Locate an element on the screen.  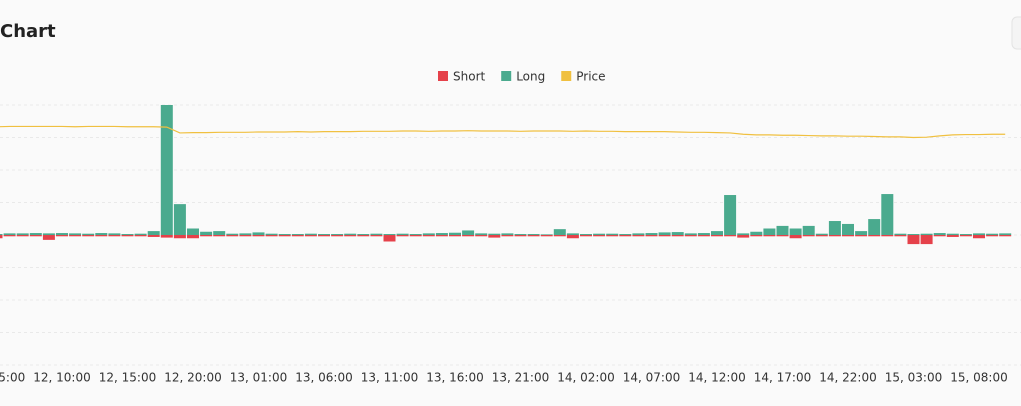
toolbar-button is located at coordinates (1016, 33).